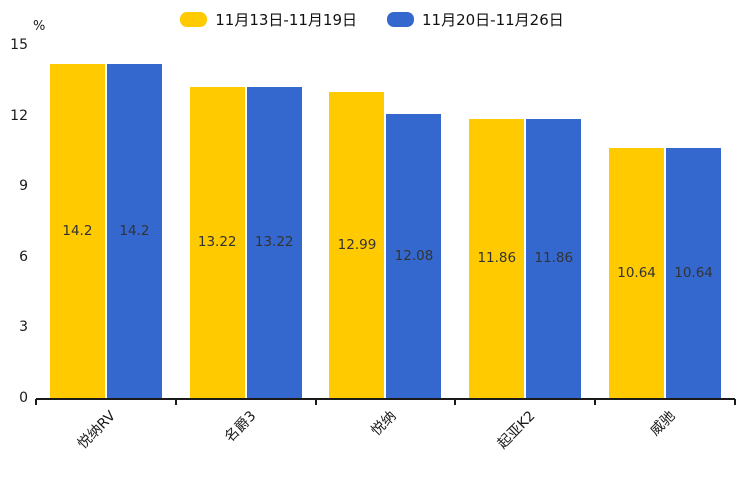  I want to click on bar-group-3: 12.99 12.08, so click(386, 221).